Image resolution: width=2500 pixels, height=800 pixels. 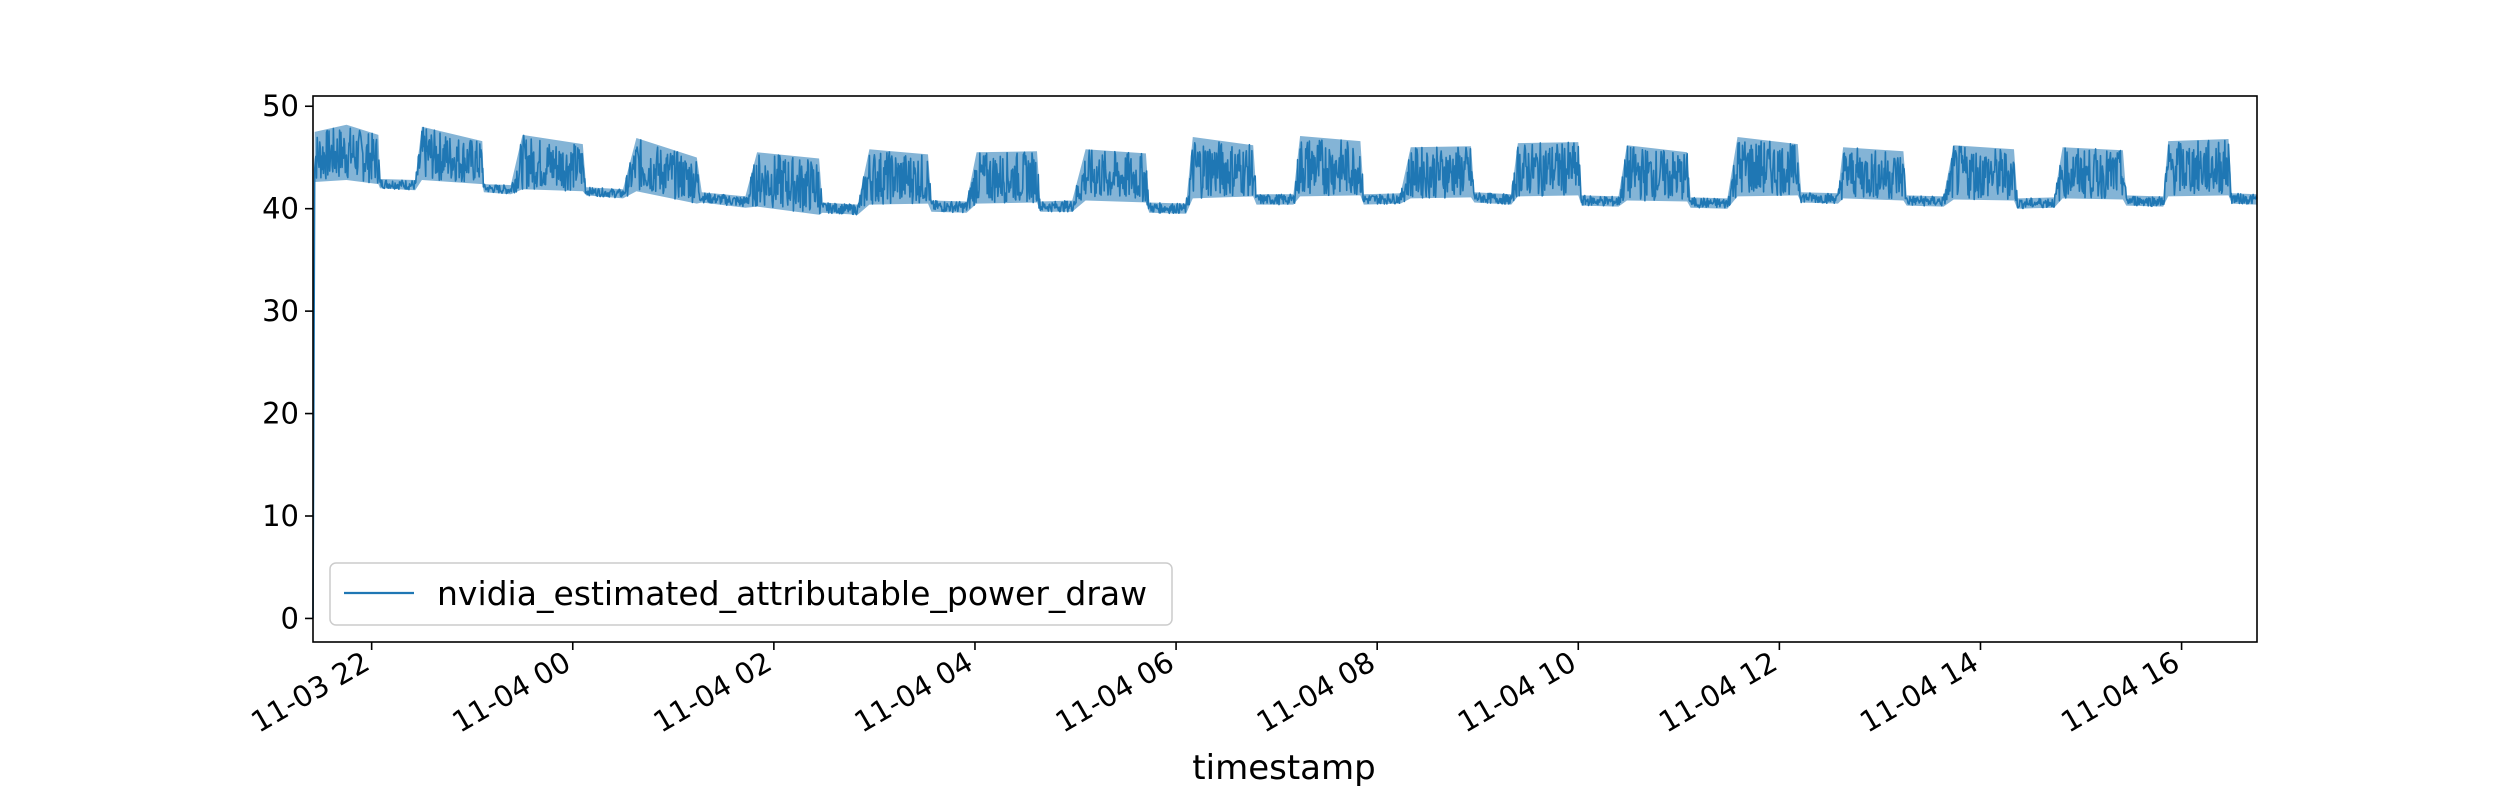 What do you see at coordinates (280, 209) in the screenshot?
I see `y-tick-label: 40` at bounding box center [280, 209].